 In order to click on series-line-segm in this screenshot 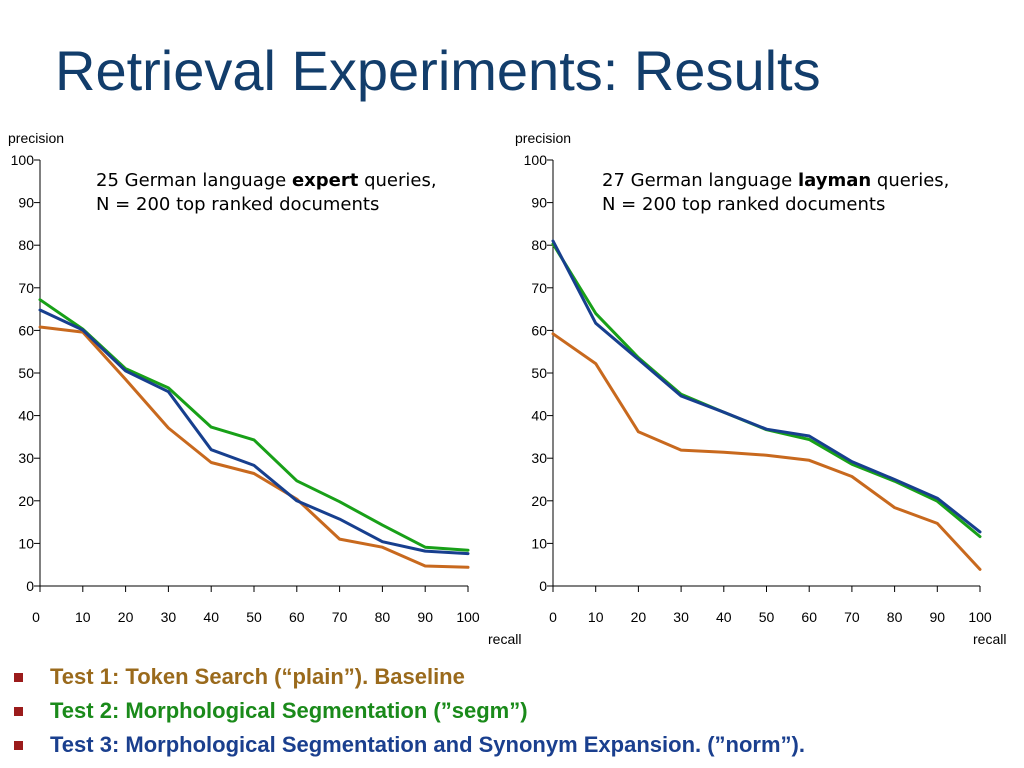, I will do `click(254, 425)`.